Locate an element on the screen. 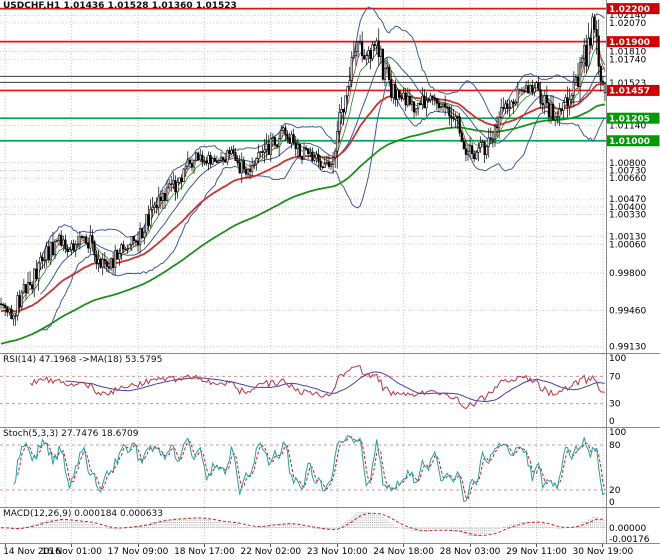 This screenshot has width=660, height=560. svg-text: 1.01740 is located at coordinates (627, 60).